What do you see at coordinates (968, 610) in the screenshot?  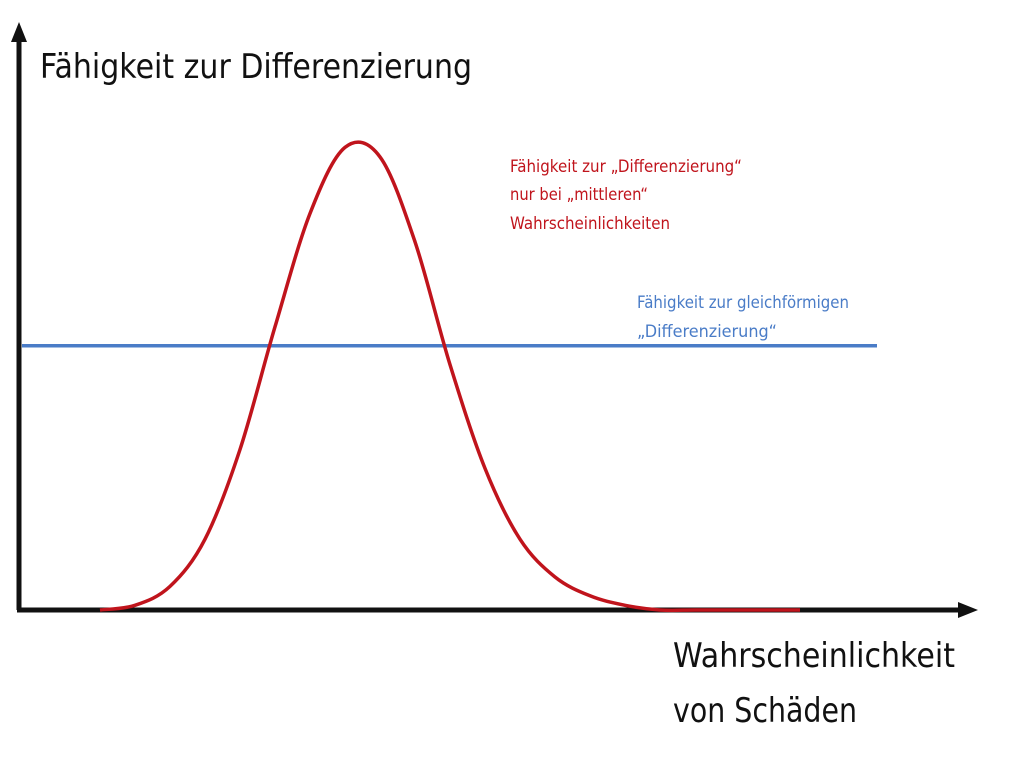 I see `x-axis-arrowhead` at bounding box center [968, 610].